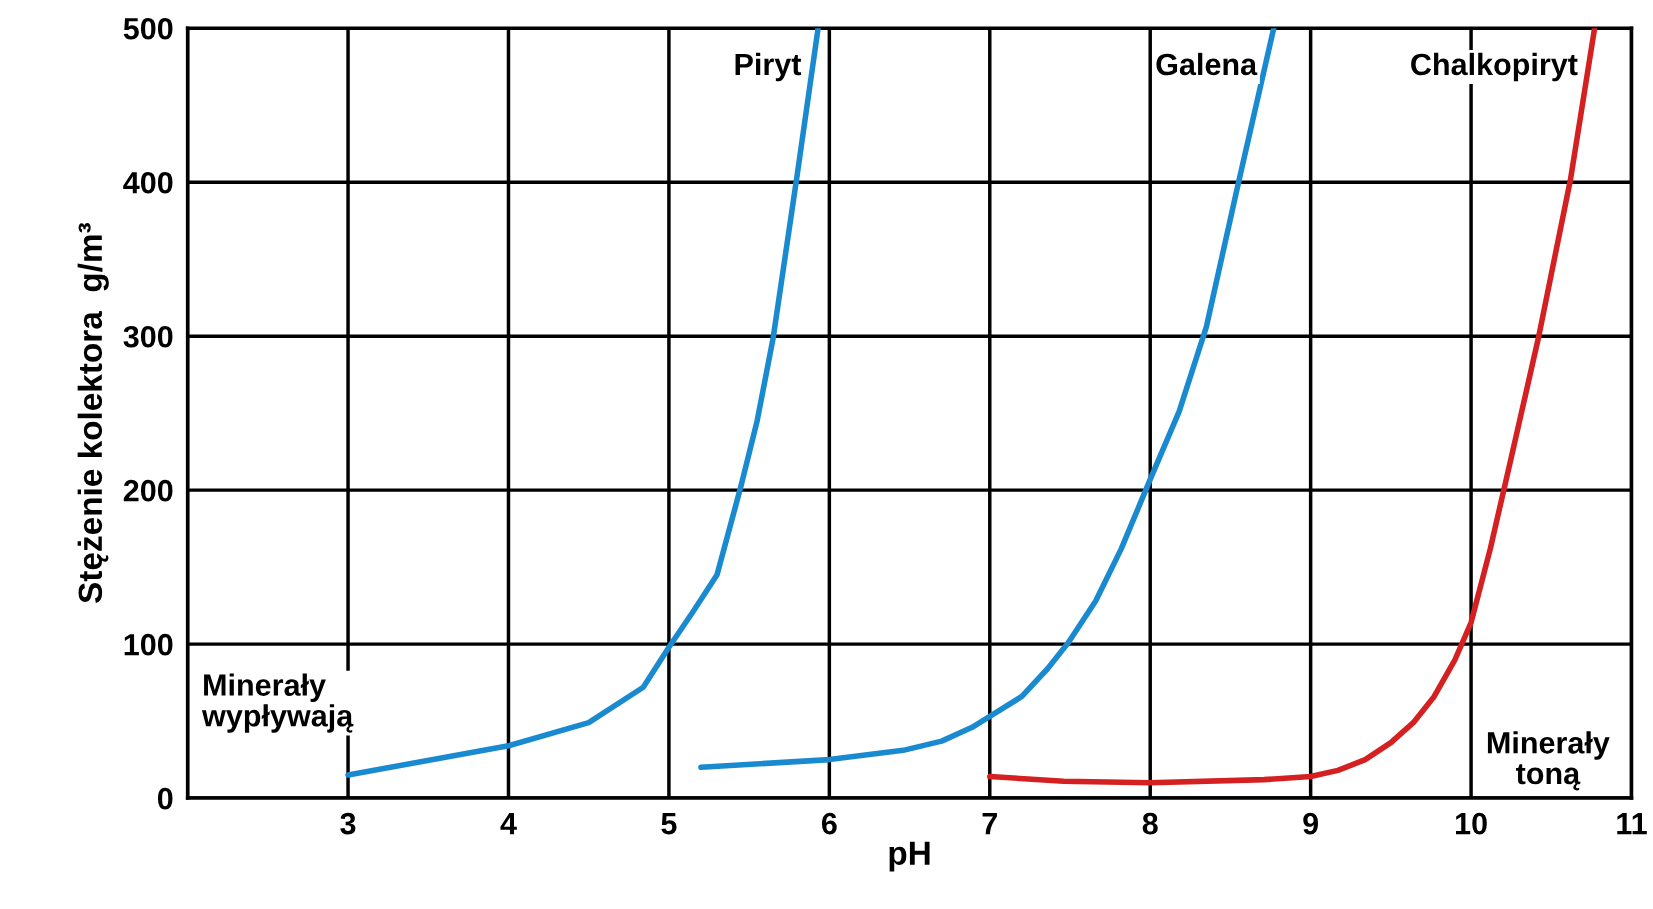  What do you see at coordinates (148, 336) in the screenshot?
I see `y-tick-label: 300` at bounding box center [148, 336].